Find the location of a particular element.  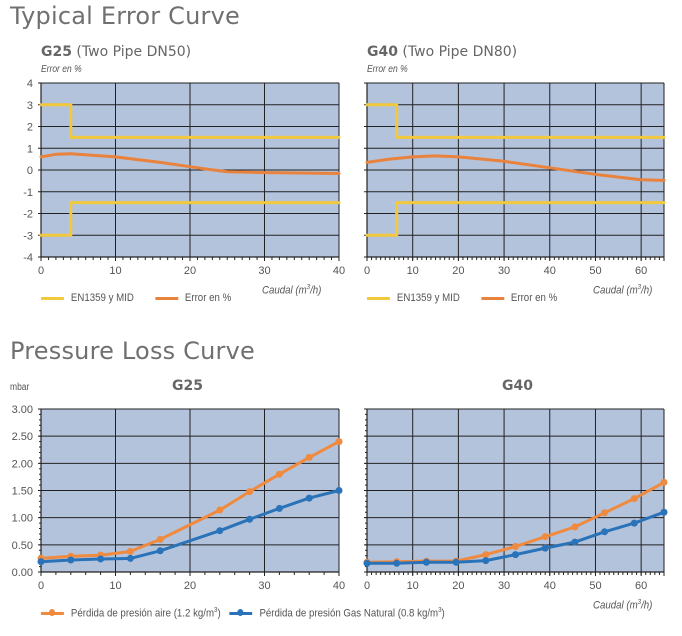

chart-title-g25-pressure: G25 is located at coordinates (187, 386).